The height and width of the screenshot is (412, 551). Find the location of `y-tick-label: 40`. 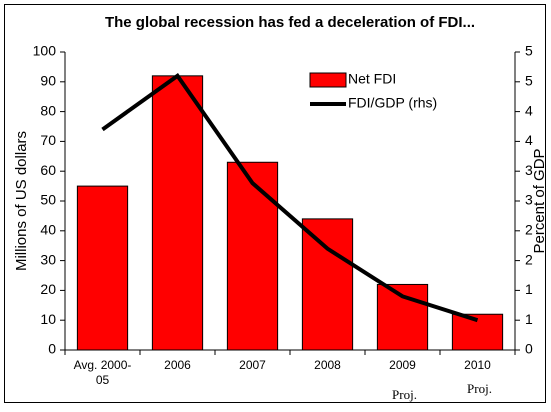

y-tick-label: 40 is located at coordinates (48, 230).